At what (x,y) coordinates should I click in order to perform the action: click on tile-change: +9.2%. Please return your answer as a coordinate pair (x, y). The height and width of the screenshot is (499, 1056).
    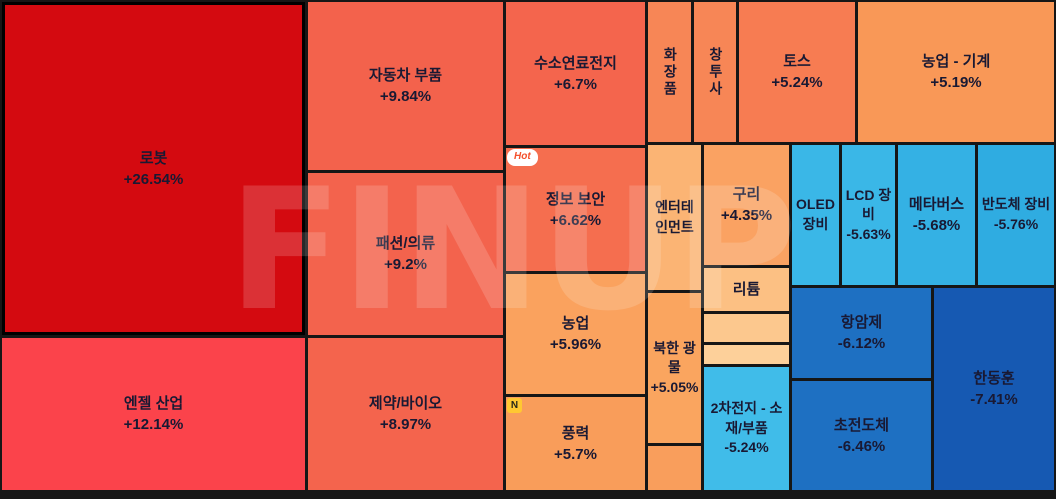
    Looking at the image, I should click on (405, 264).